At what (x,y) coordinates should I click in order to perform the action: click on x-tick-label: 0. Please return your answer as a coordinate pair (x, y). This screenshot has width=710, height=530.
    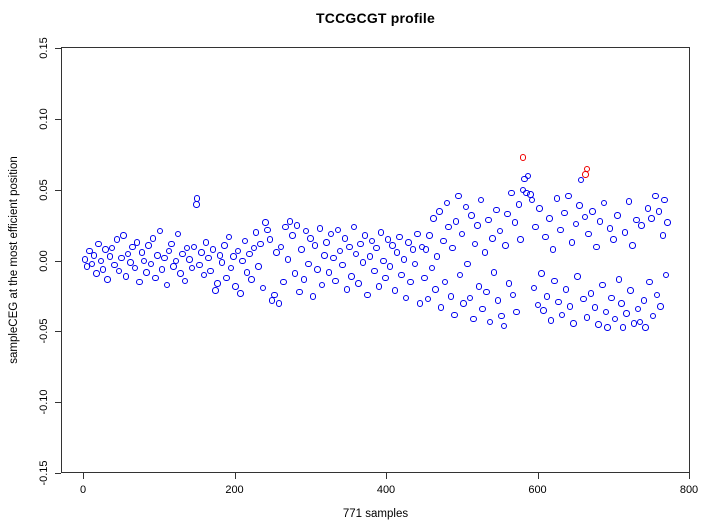
    Looking at the image, I should click on (83, 490).